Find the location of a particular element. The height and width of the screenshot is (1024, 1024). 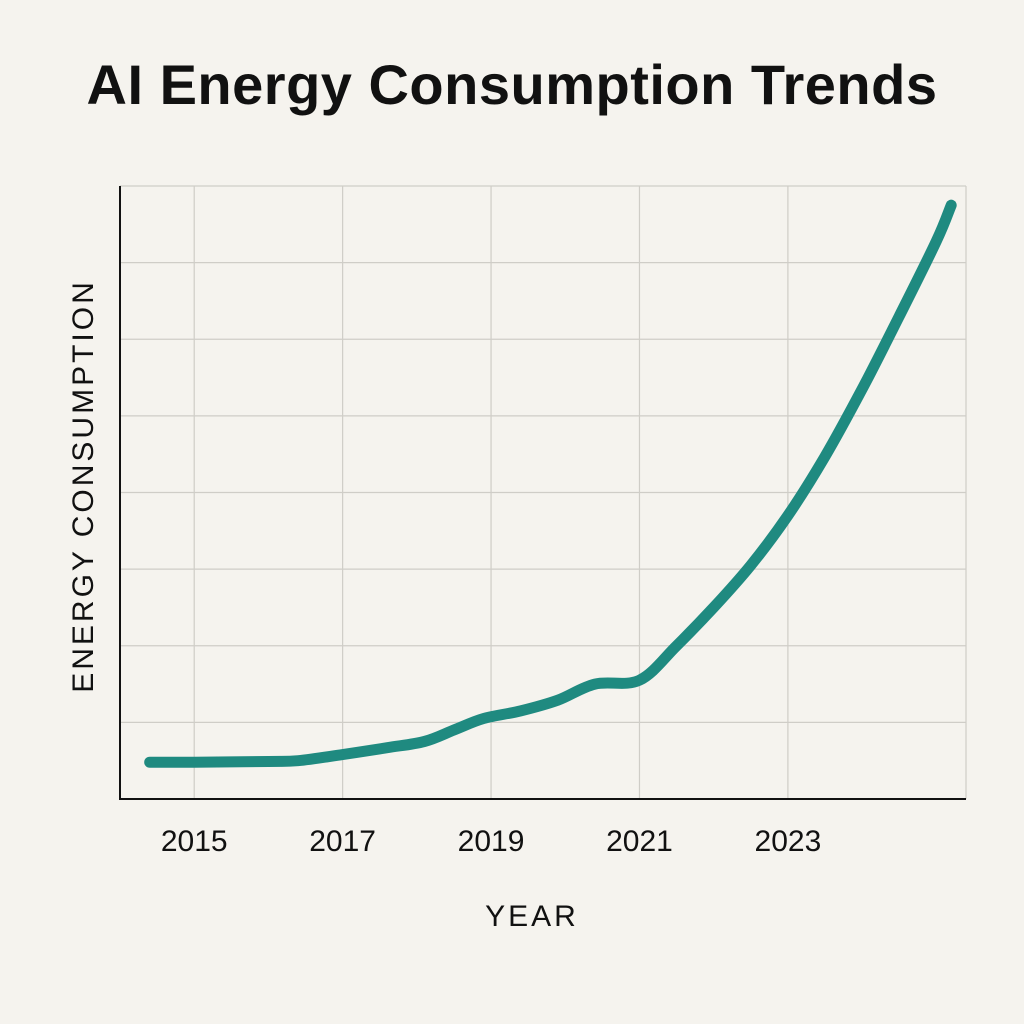

y-axis-title: ENERGY CONSUMPTION is located at coordinates (83, 486).